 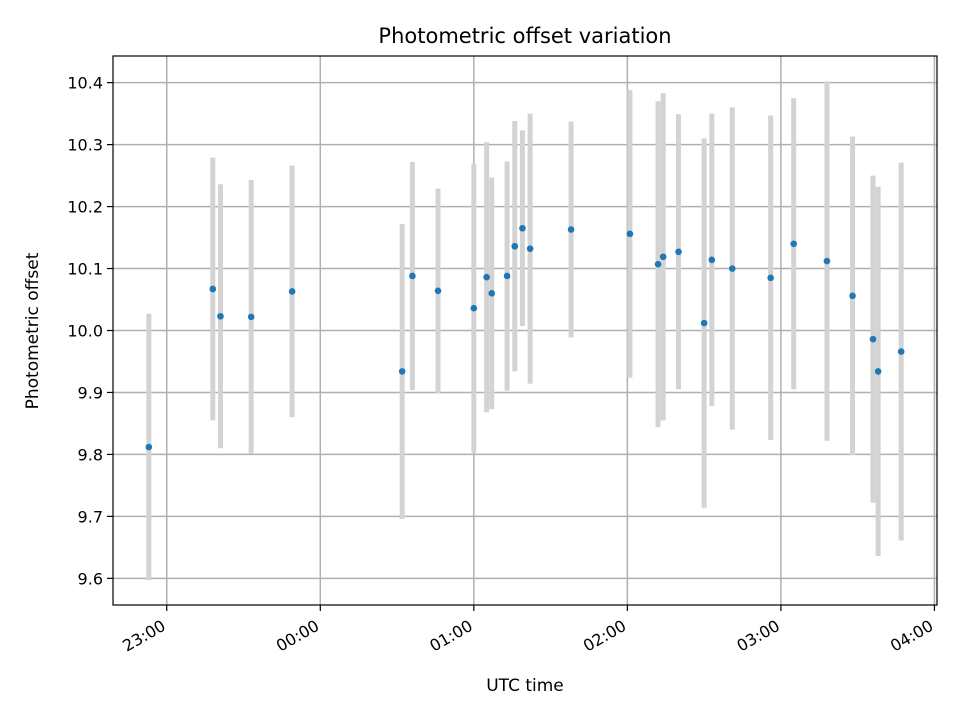 I want to click on y-tick-label: 9.9, so click(x=90, y=392).